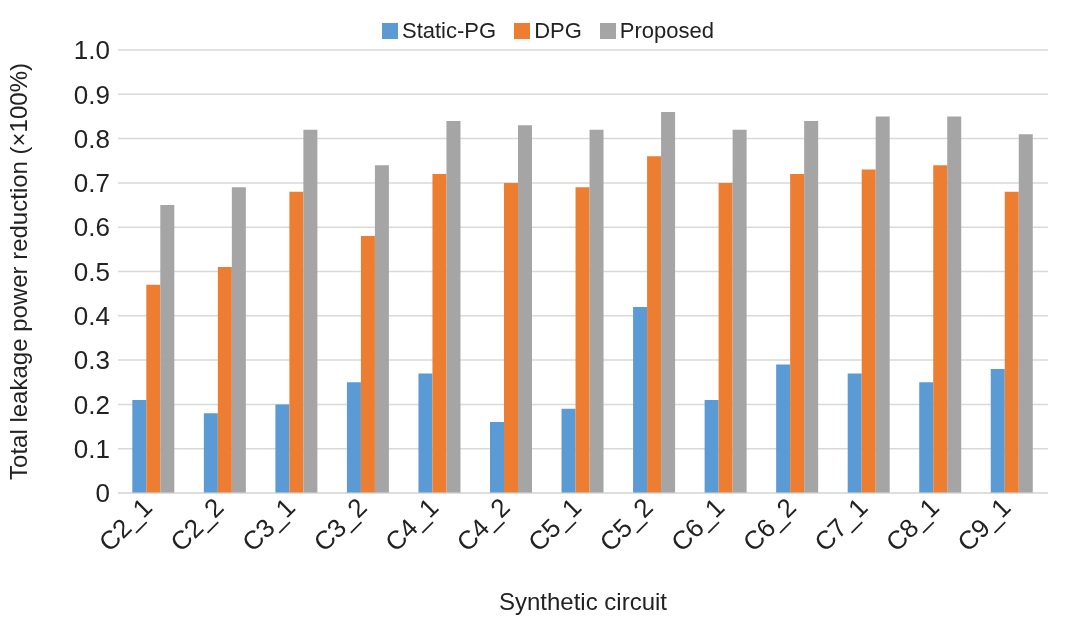  Describe the element at coordinates (18, 271) in the screenshot. I see `y-axis-title: Total leakage power reduction (×100%)` at that location.